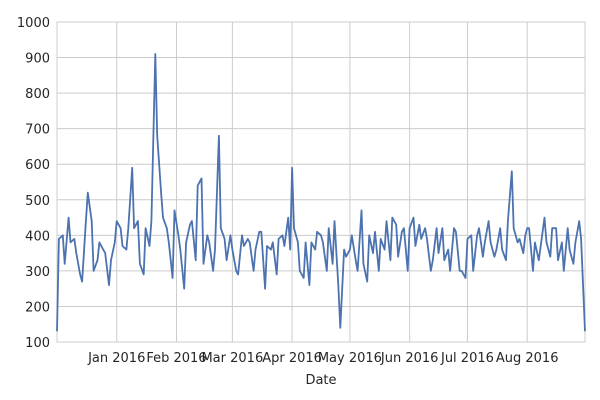  Describe the element at coordinates (37, 272) in the screenshot. I see `y-tick-label: 300` at that location.